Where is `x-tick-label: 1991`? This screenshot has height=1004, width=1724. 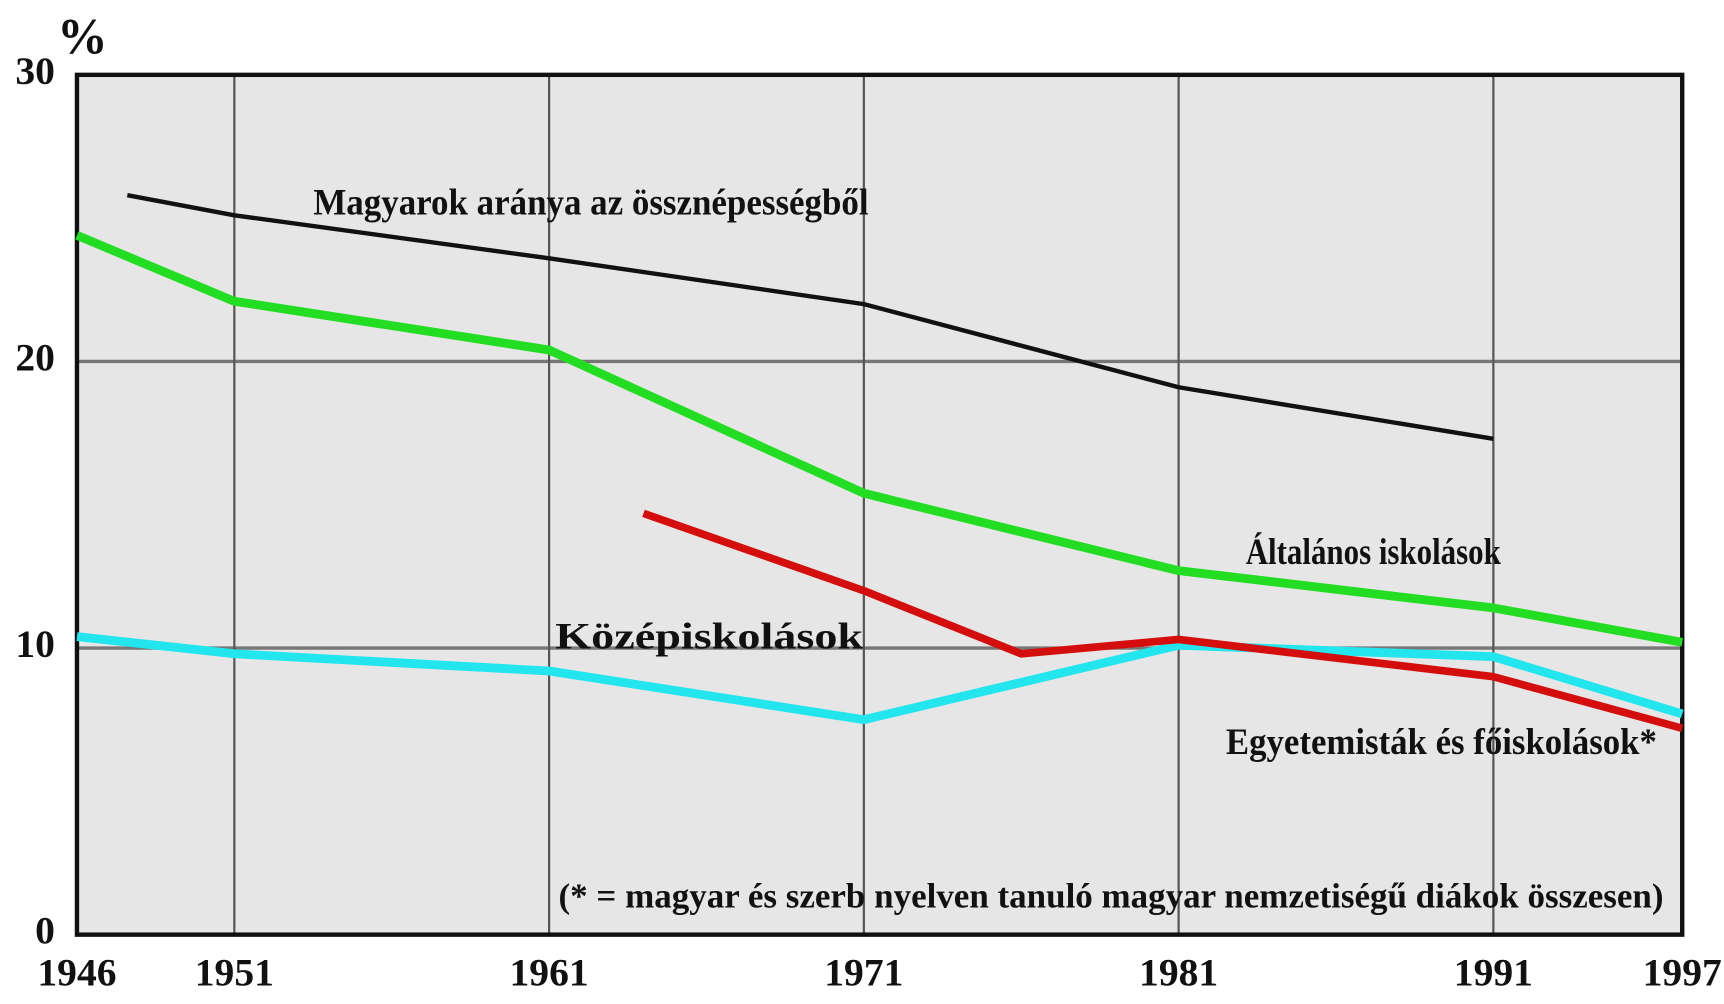 x-tick-label: 1991 is located at coordinates (1493, 973).